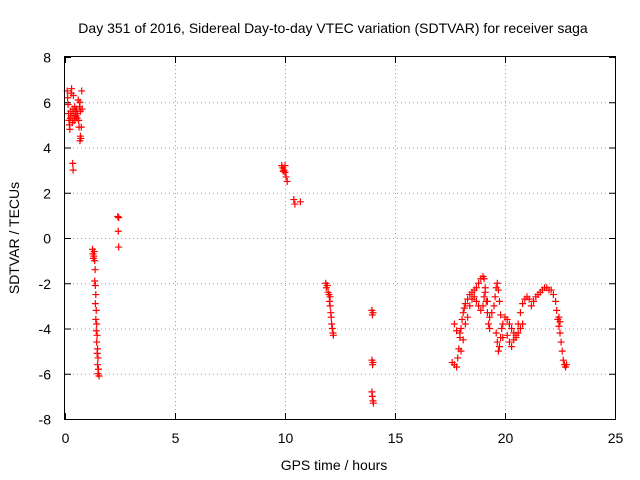  Describe the element at coordinates (45, 374) in the screenshot. I see `y-tick-label: -6` at that location.